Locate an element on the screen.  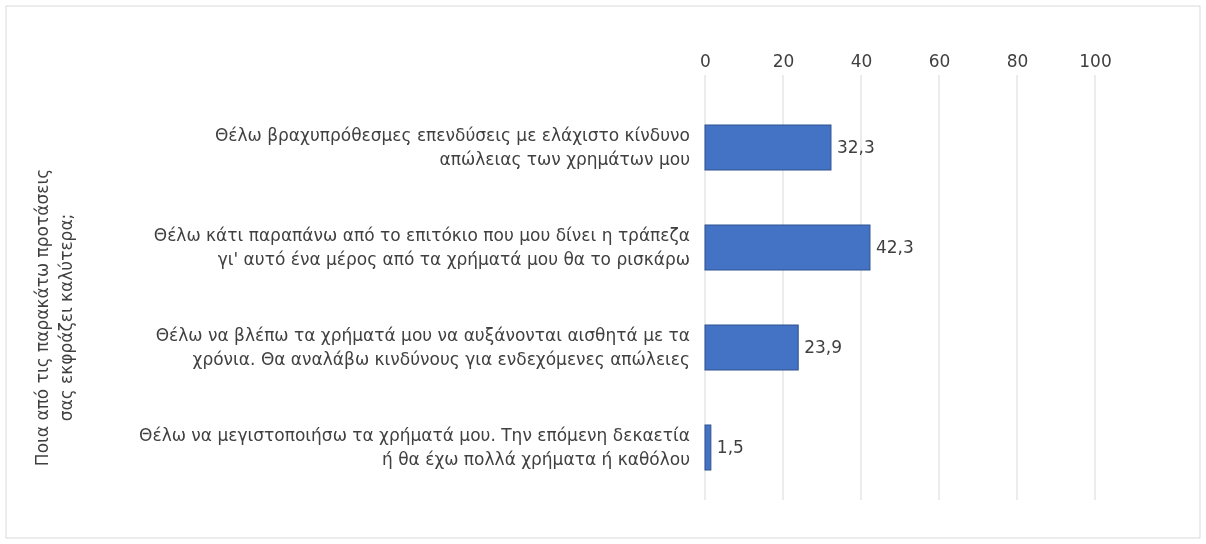
x-tick-label: 60 is located at coordinates (939, 61).